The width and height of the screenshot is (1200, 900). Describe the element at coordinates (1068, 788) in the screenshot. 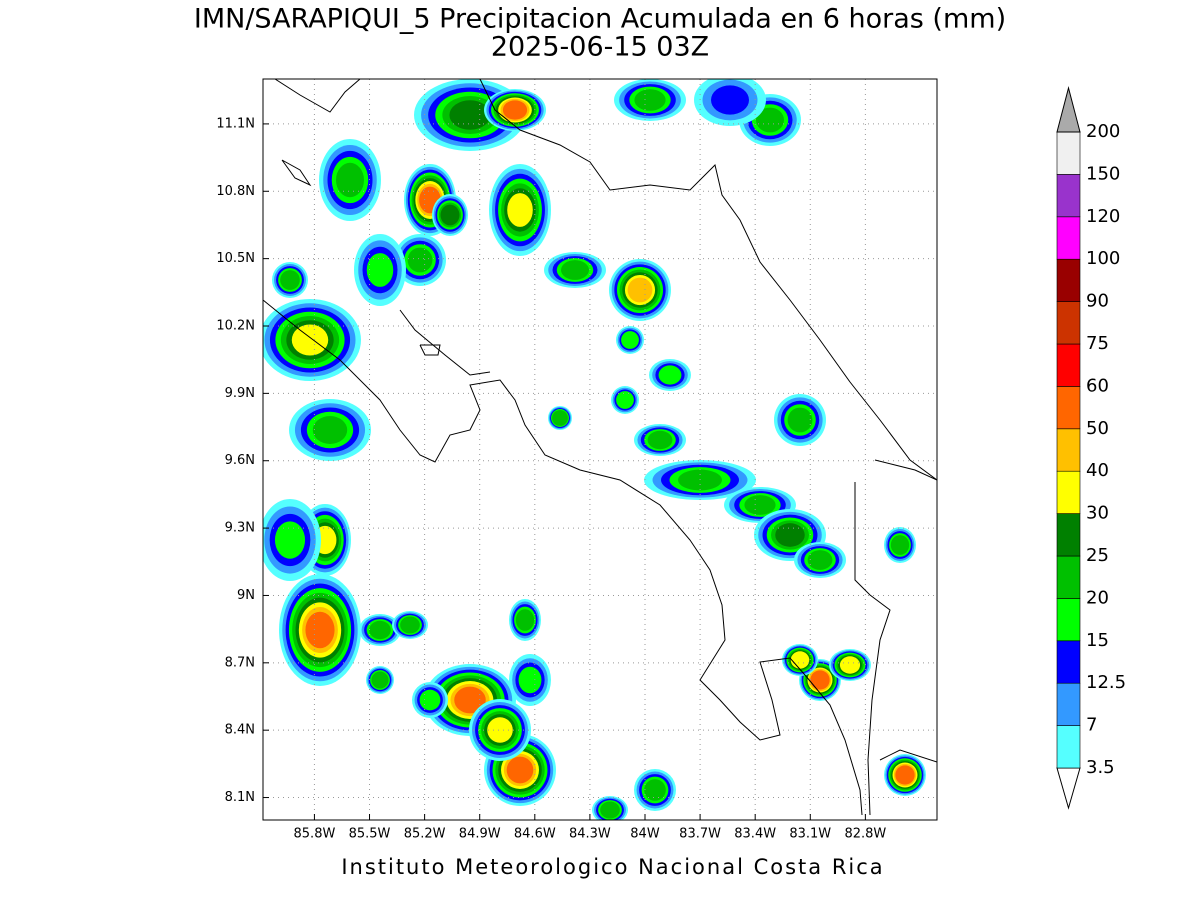

I see `colorbar-under` at that location.